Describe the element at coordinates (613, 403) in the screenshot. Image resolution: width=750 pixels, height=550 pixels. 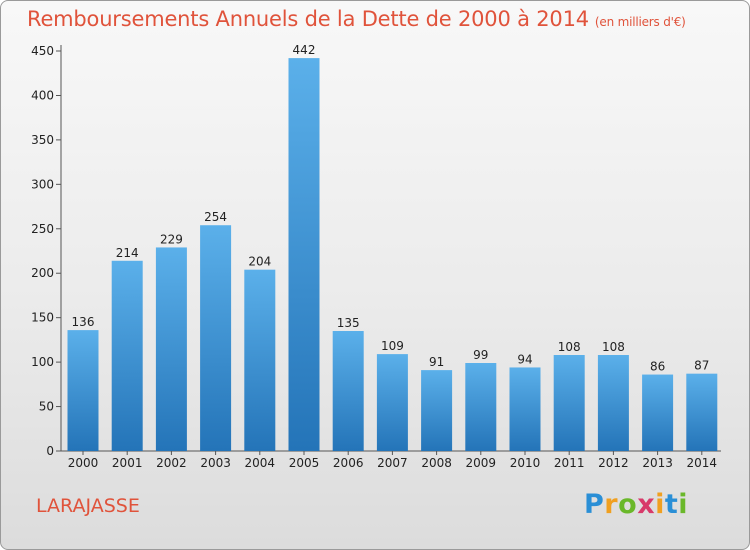
I see `bar-2012` at that location.